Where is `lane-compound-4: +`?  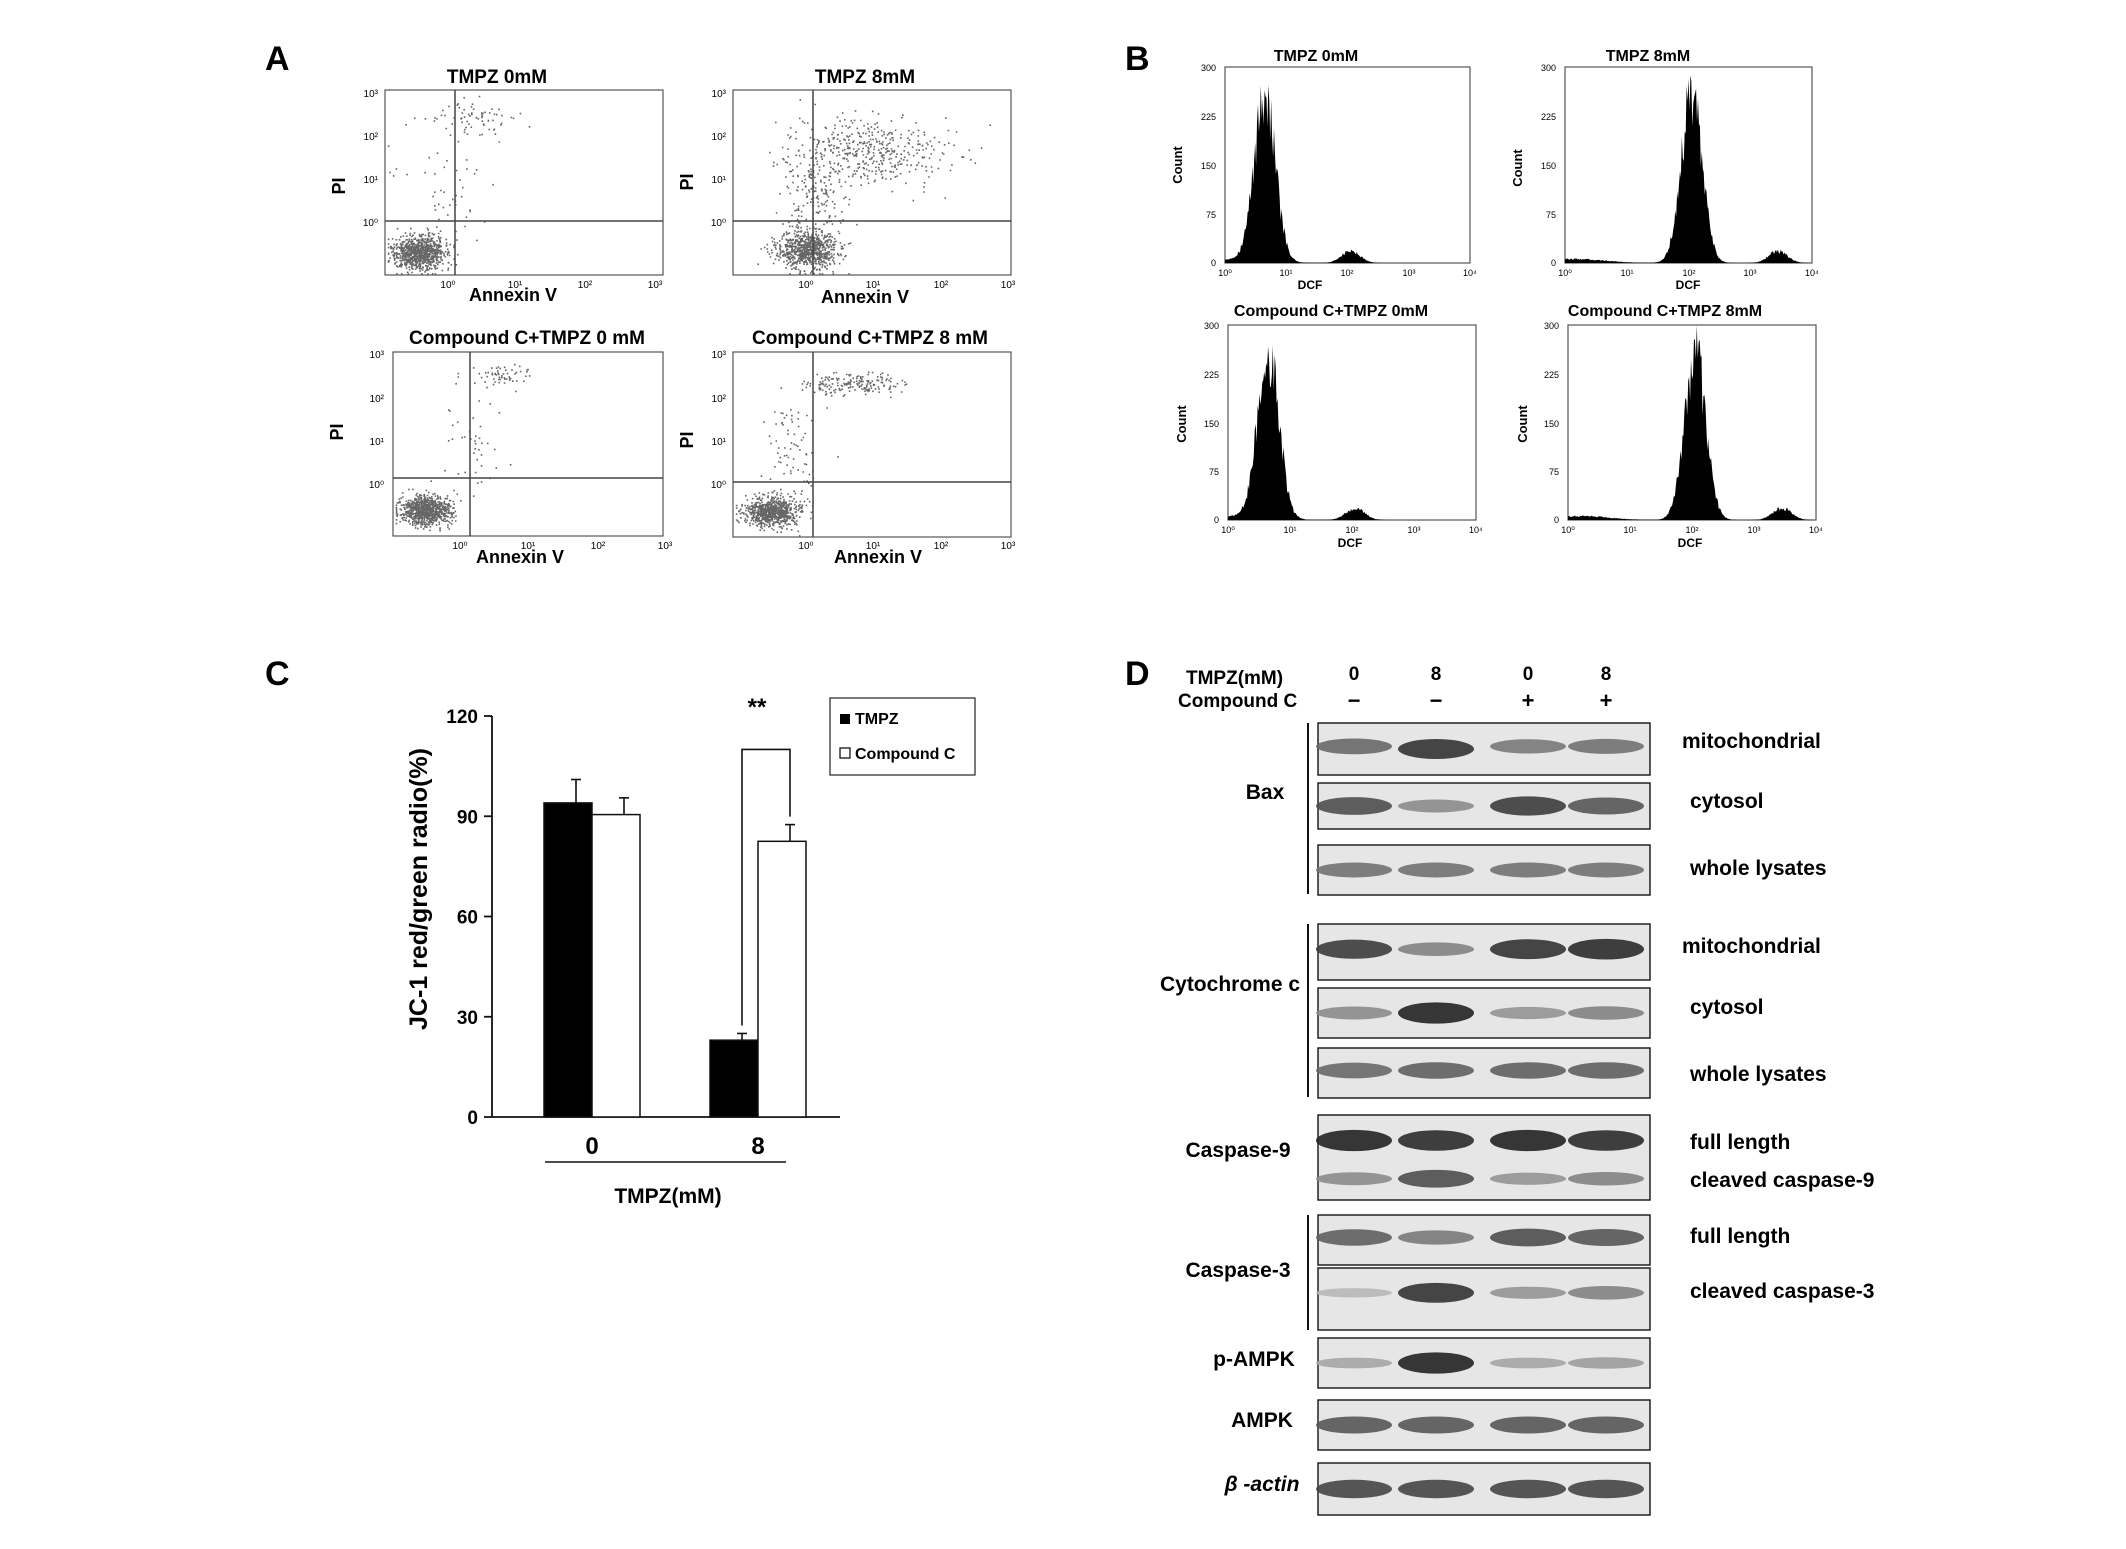 lane-compound-4: + is located at coordinates (1606, 700).